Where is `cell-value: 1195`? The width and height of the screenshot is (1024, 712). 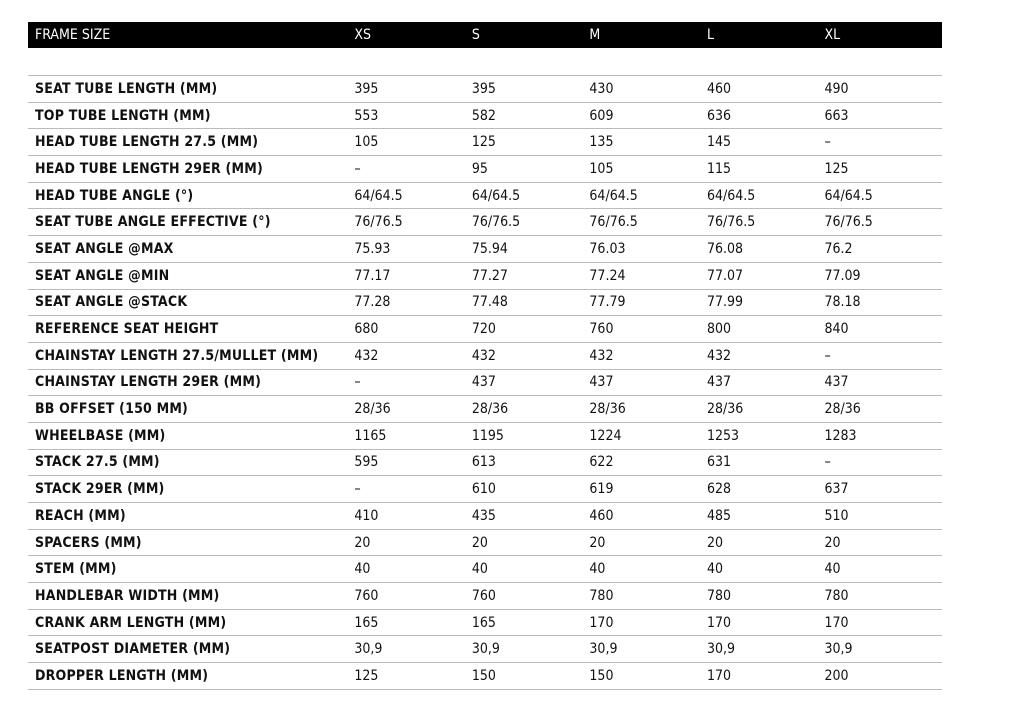
cell-value: 1195 is located at coordinates (487, 435).